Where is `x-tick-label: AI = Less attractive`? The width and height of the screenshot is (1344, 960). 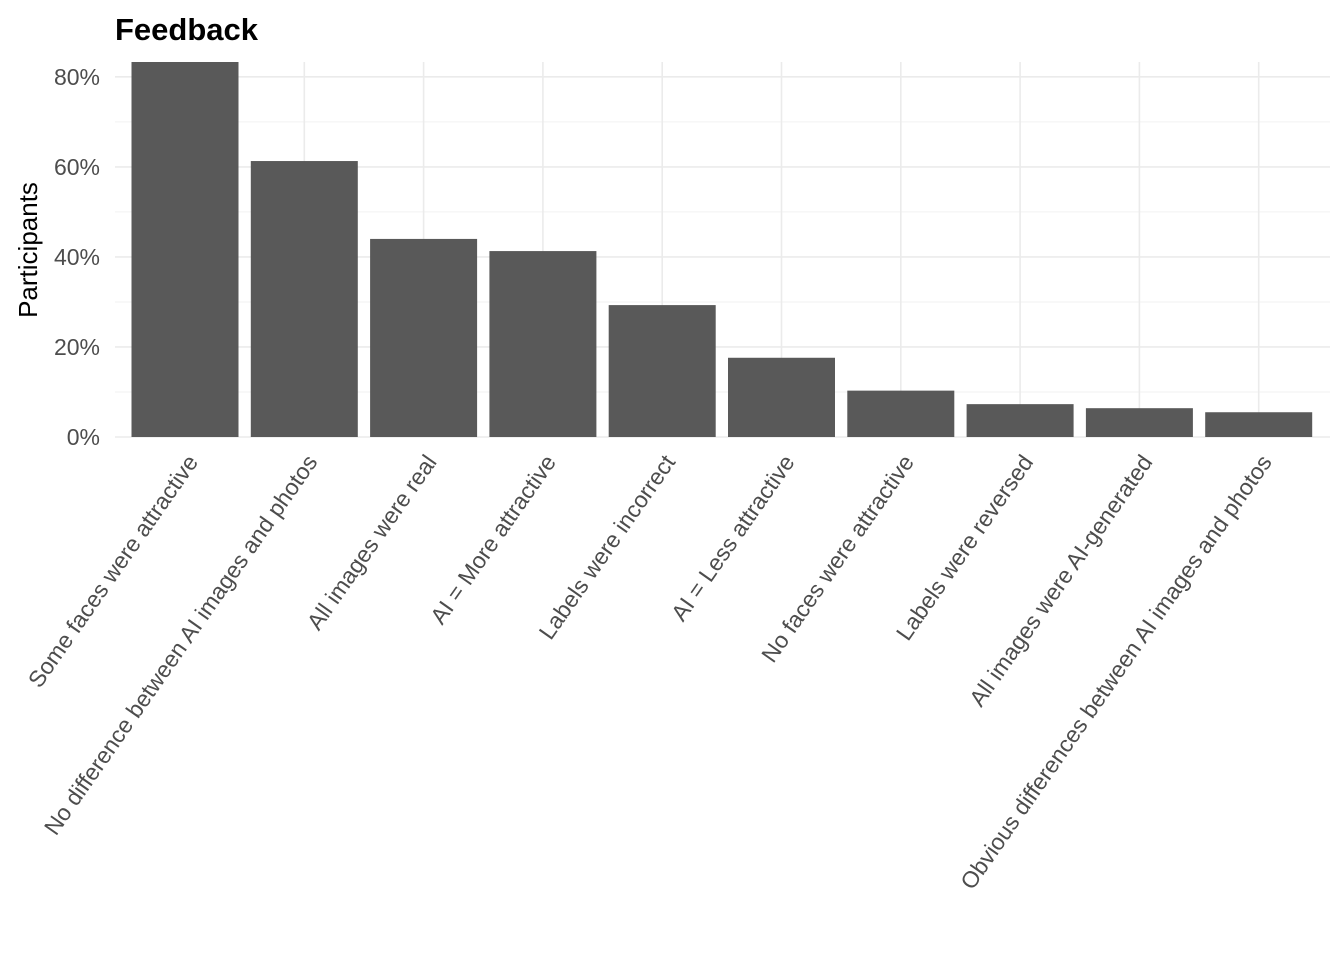
x-tick-label: AI = Less attractive is located at coordinates (733, 538).